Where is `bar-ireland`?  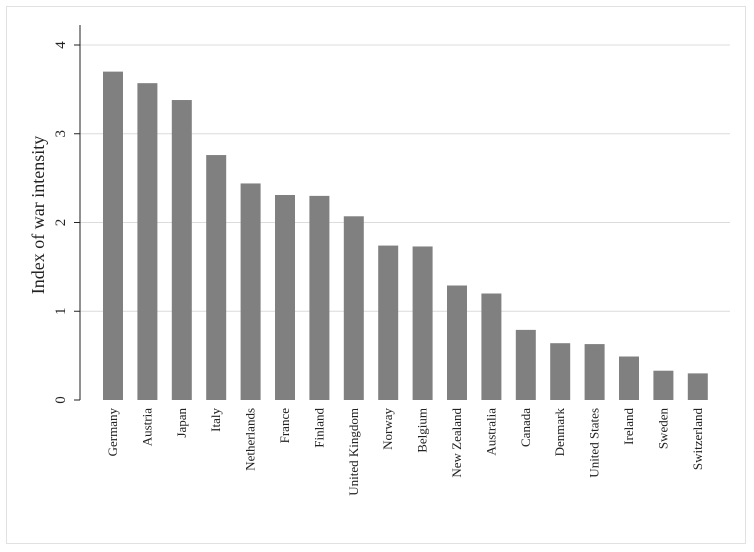 bar-ireland is located at coordinates (629, 378).